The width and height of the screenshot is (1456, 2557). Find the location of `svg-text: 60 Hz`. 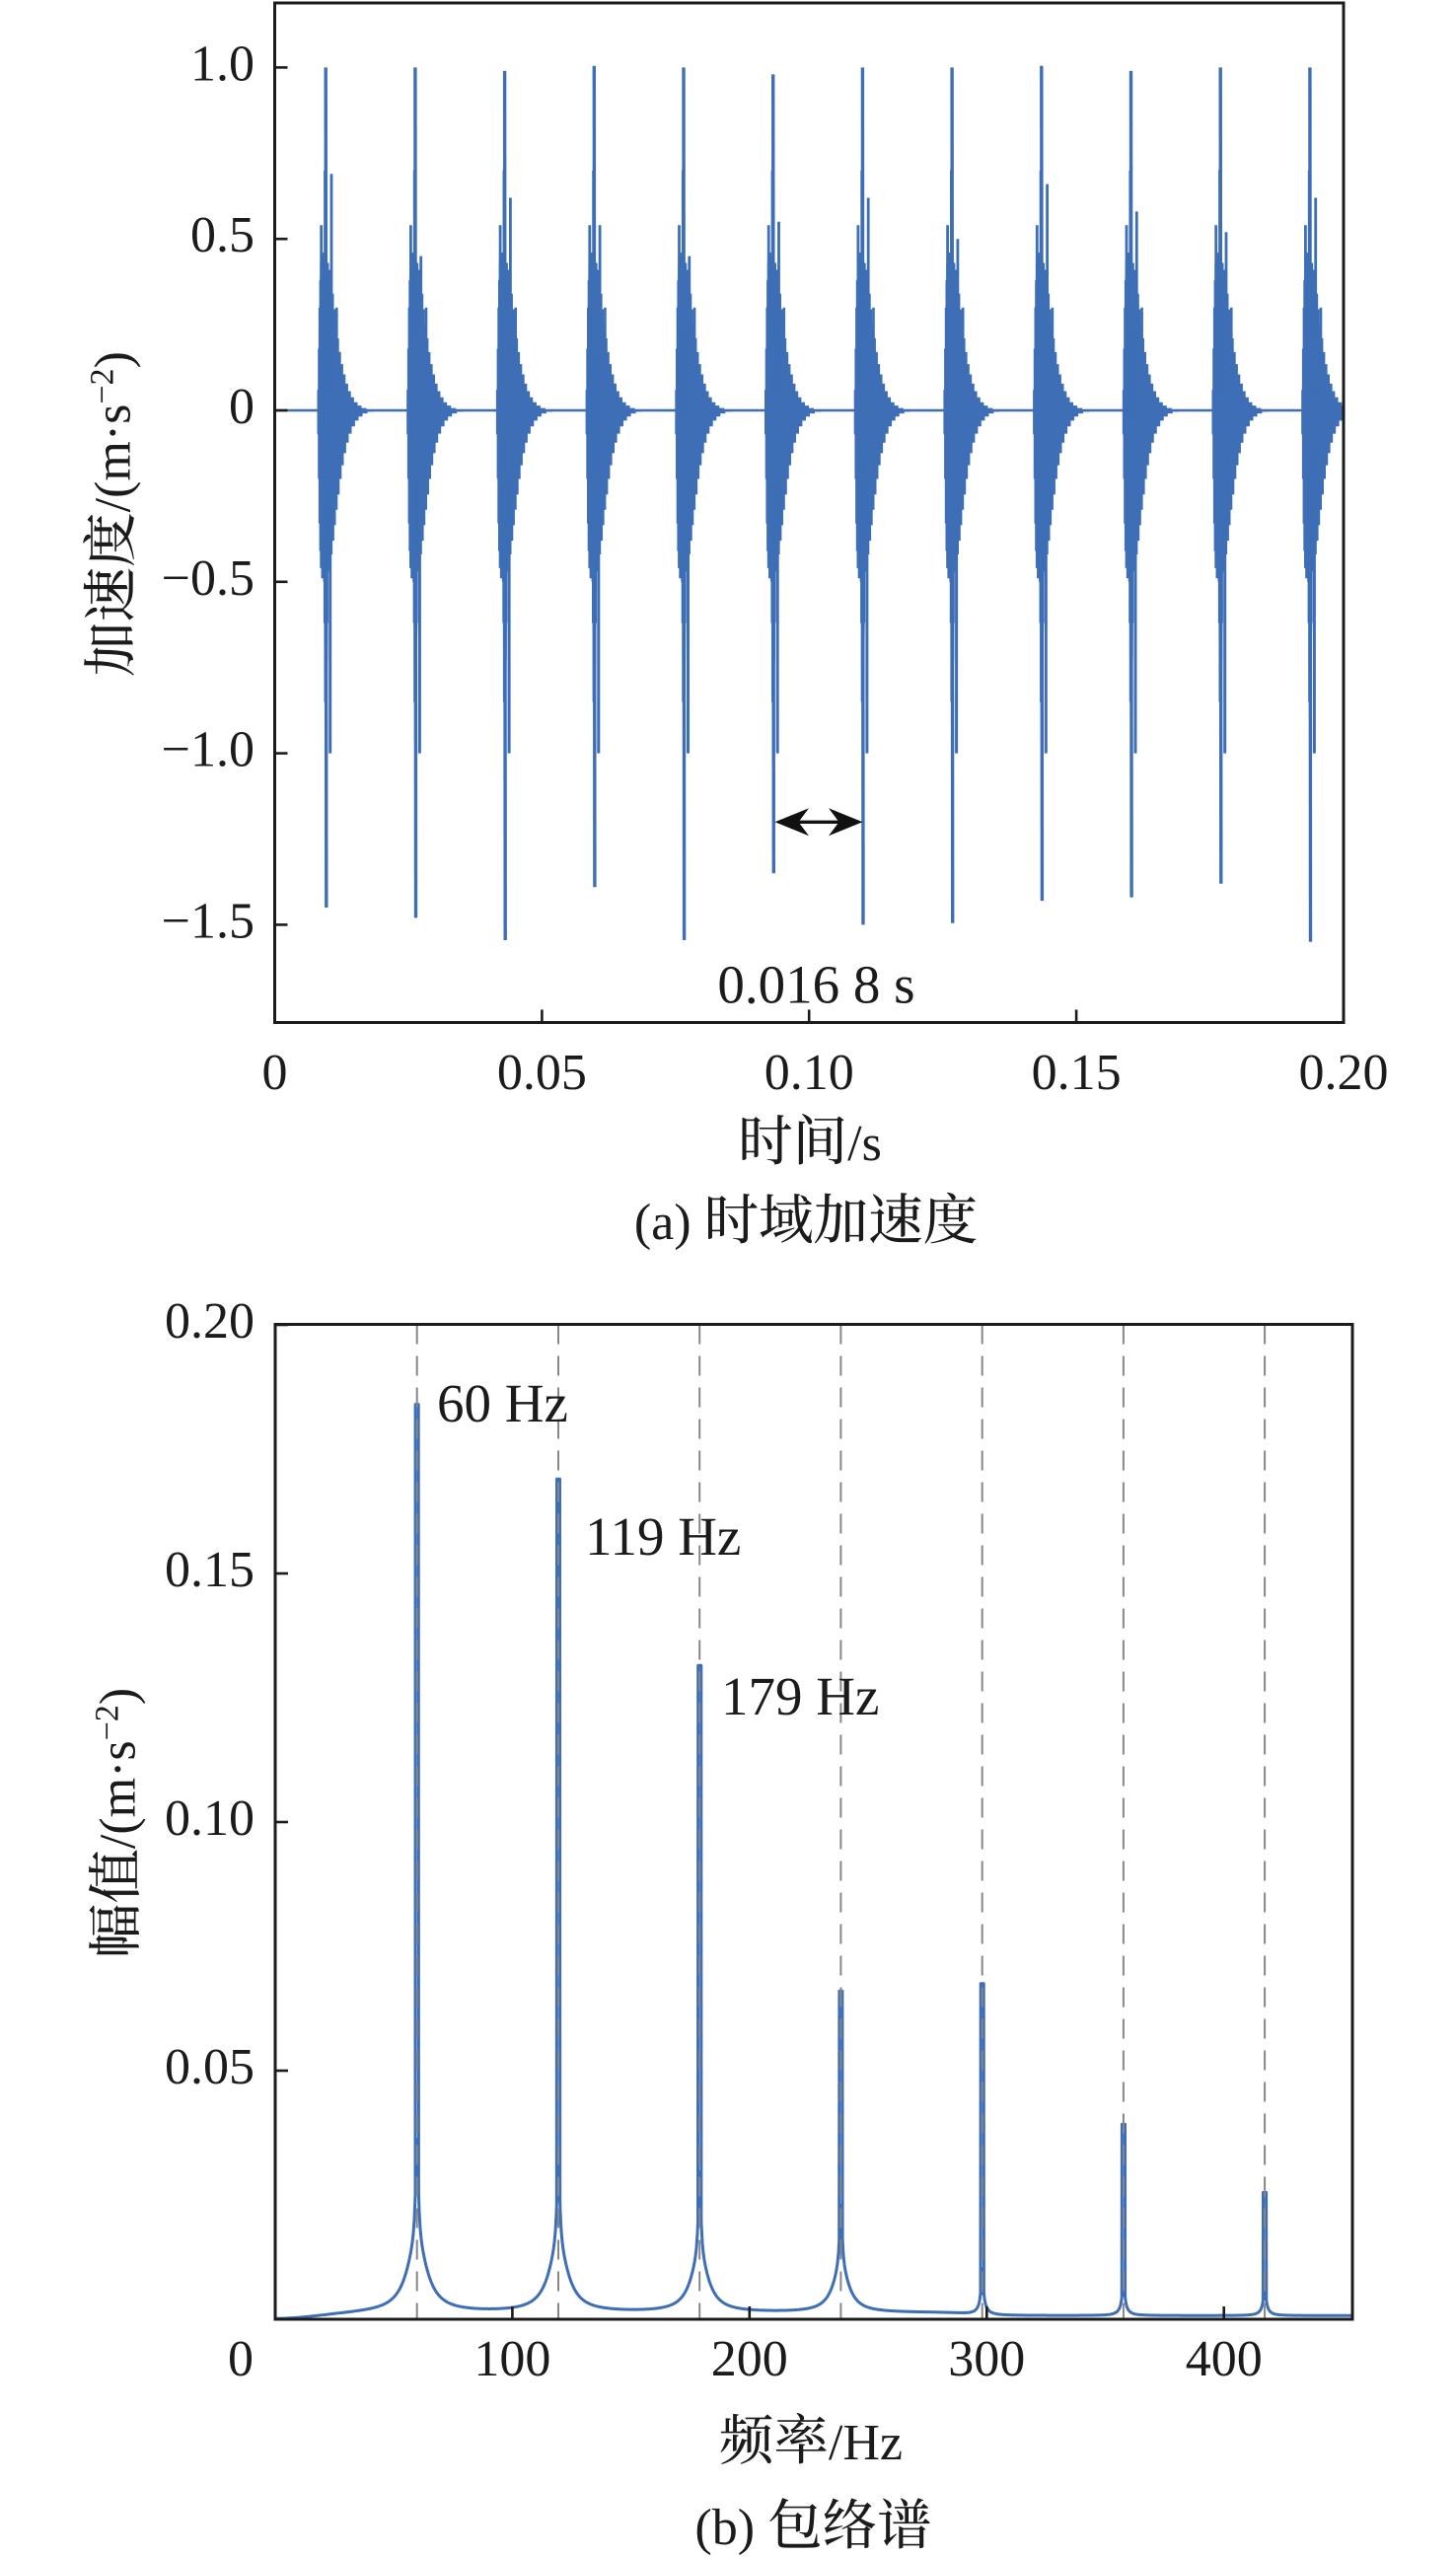

svg-text: 60 Hz is located at coordinates (502, 1403).